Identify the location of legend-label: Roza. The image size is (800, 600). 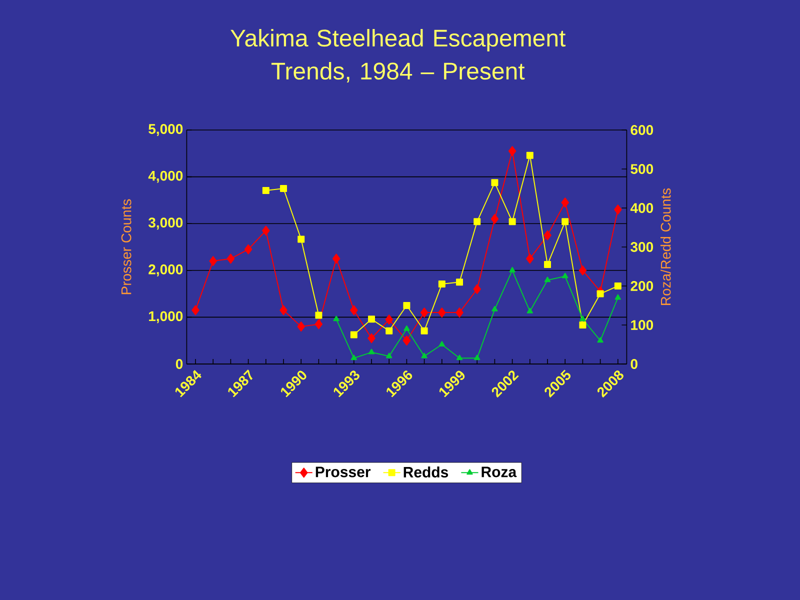
(499, 472).